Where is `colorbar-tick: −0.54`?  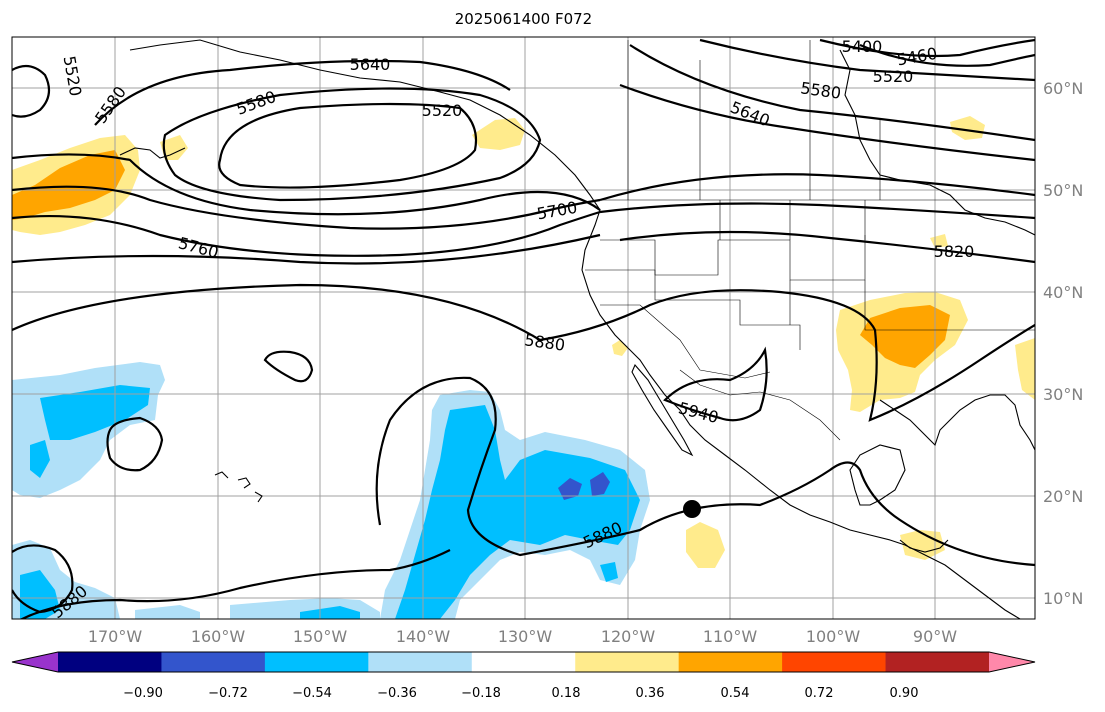 colorbar-tick: −0.54 is located at coordinates (312, 693).